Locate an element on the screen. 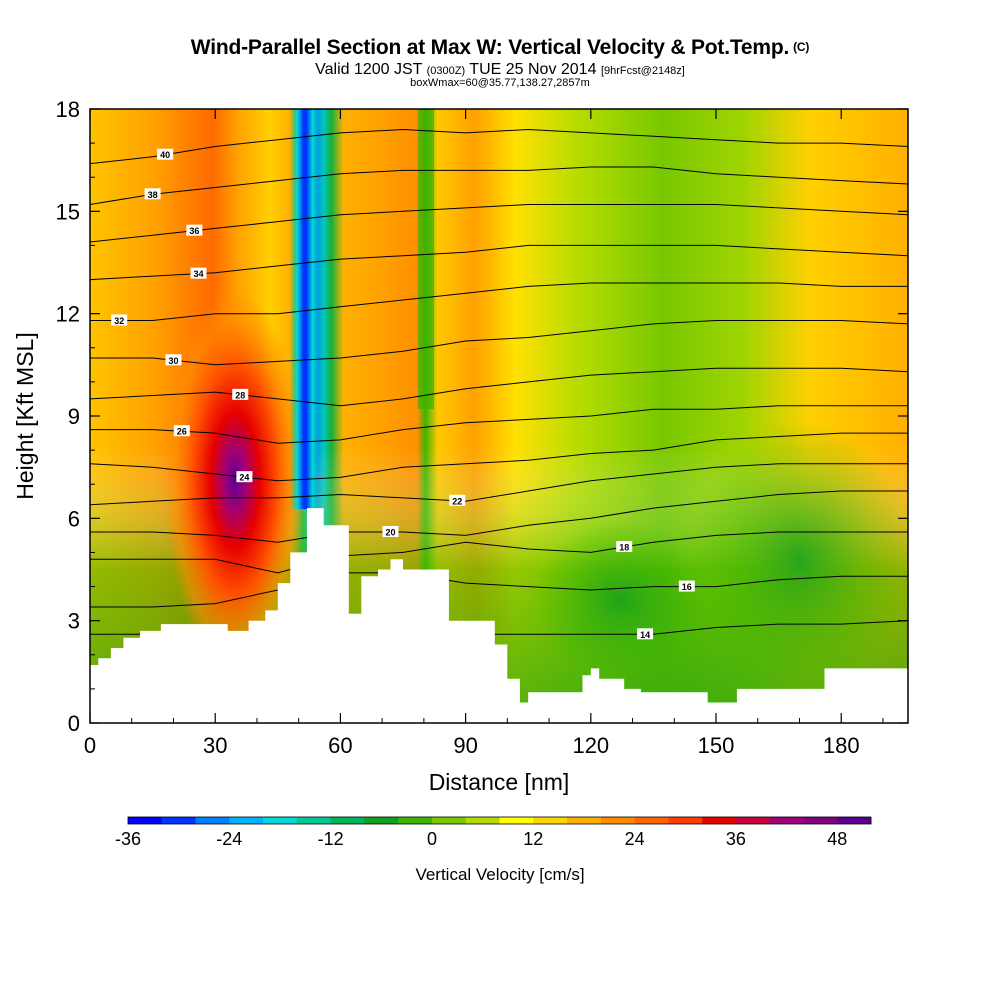  contour-label: 32 is located at coordinates (119, 321).